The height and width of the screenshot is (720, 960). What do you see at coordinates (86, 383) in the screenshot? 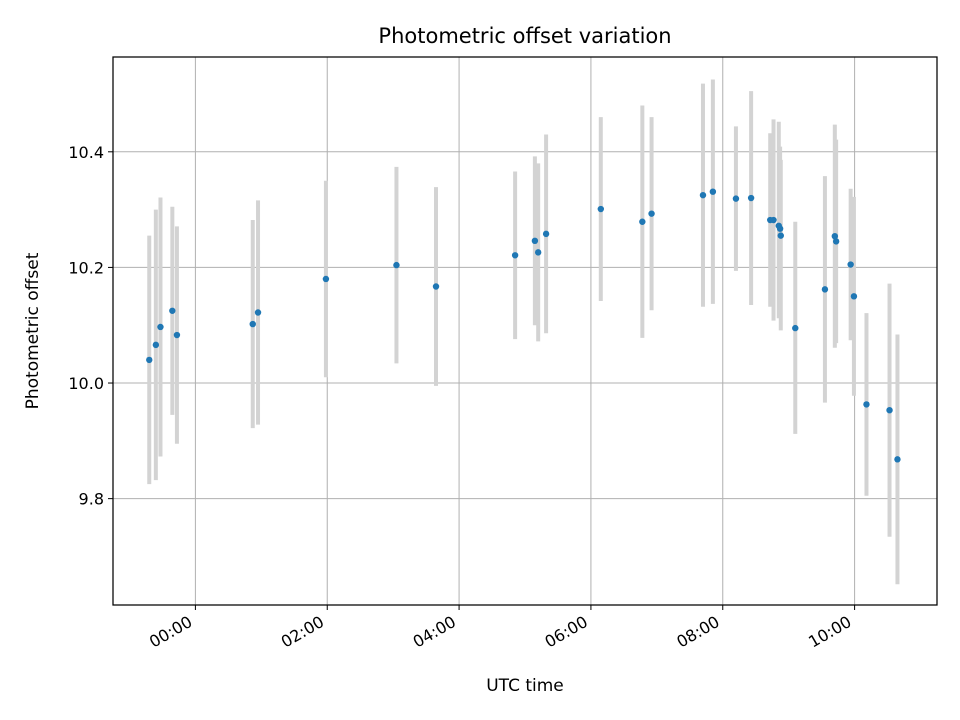
I see `y-tick-label: 10.0` at bounding box center [86, 383].